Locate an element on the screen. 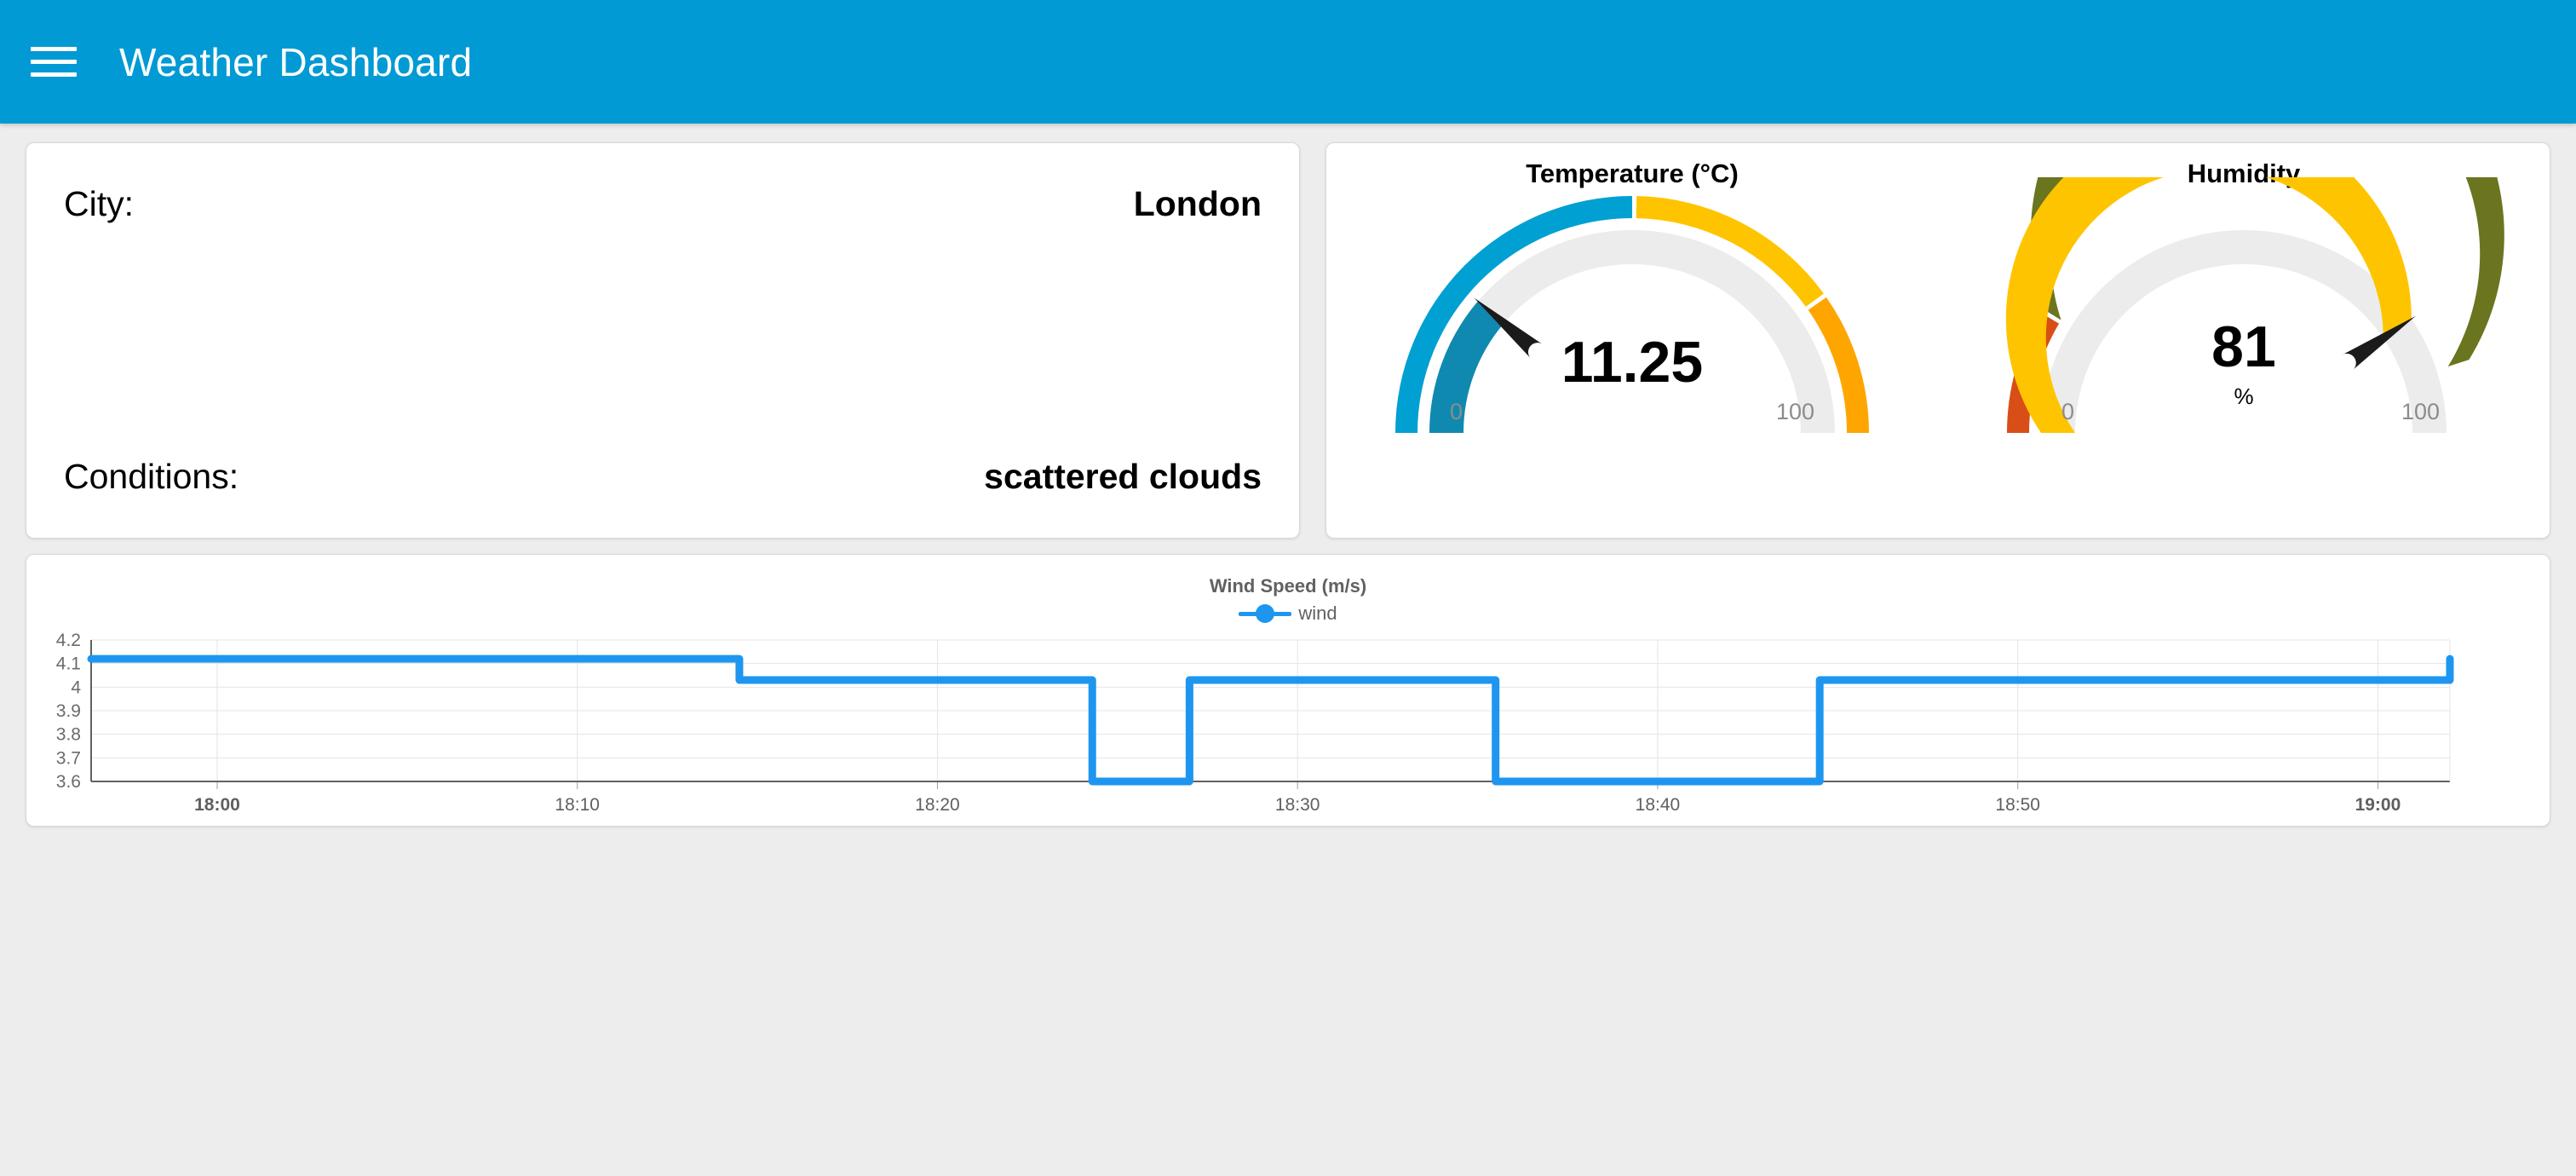  legend-dot-marker is located at coordinates (1265, 613).